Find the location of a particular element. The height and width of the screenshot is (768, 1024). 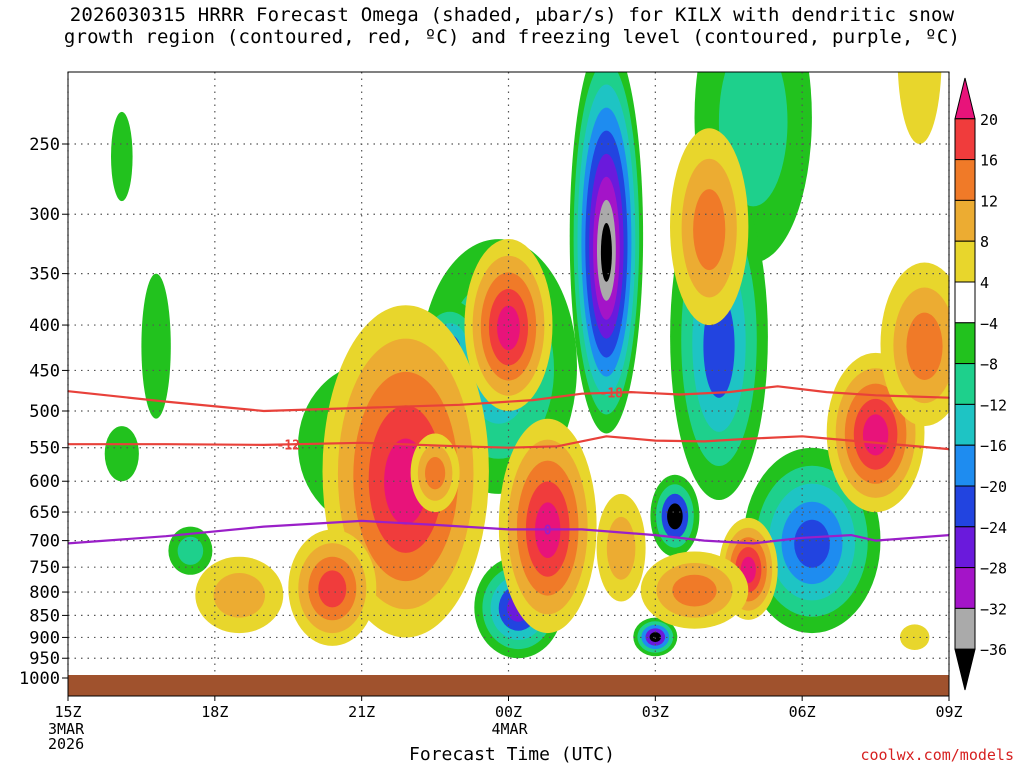

y-tick-label-600: 600 is located at coordinates (44, 482).